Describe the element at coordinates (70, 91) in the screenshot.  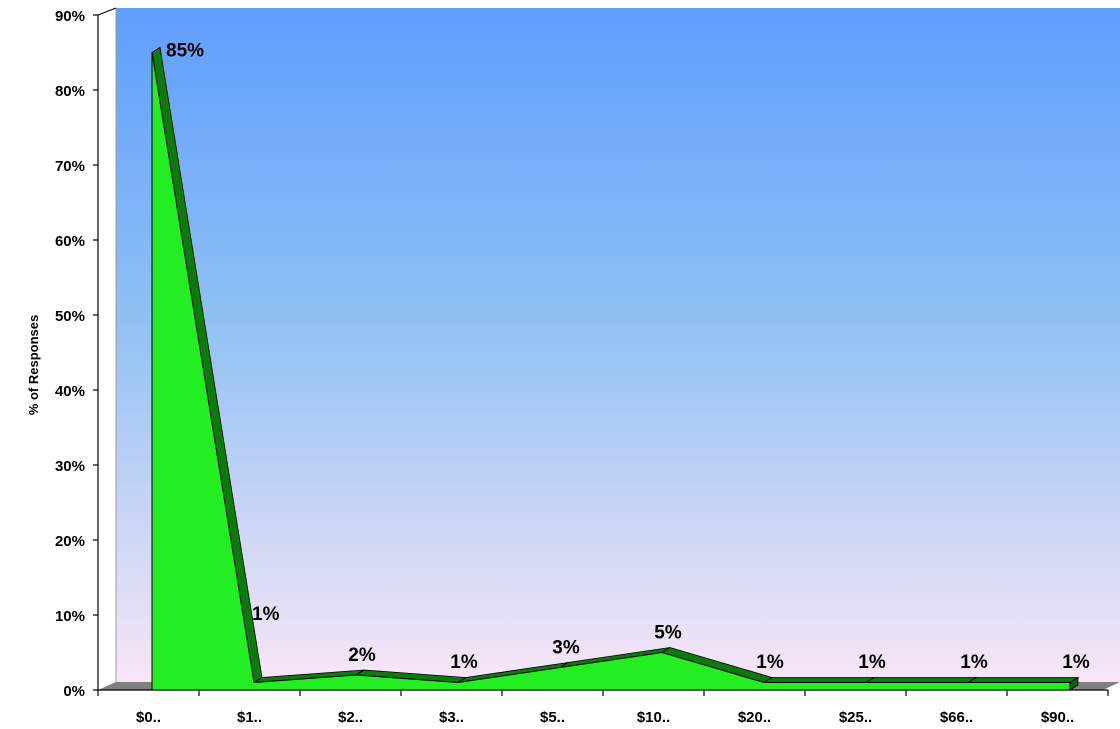
I see `y-tick-label: 80%` at that location.